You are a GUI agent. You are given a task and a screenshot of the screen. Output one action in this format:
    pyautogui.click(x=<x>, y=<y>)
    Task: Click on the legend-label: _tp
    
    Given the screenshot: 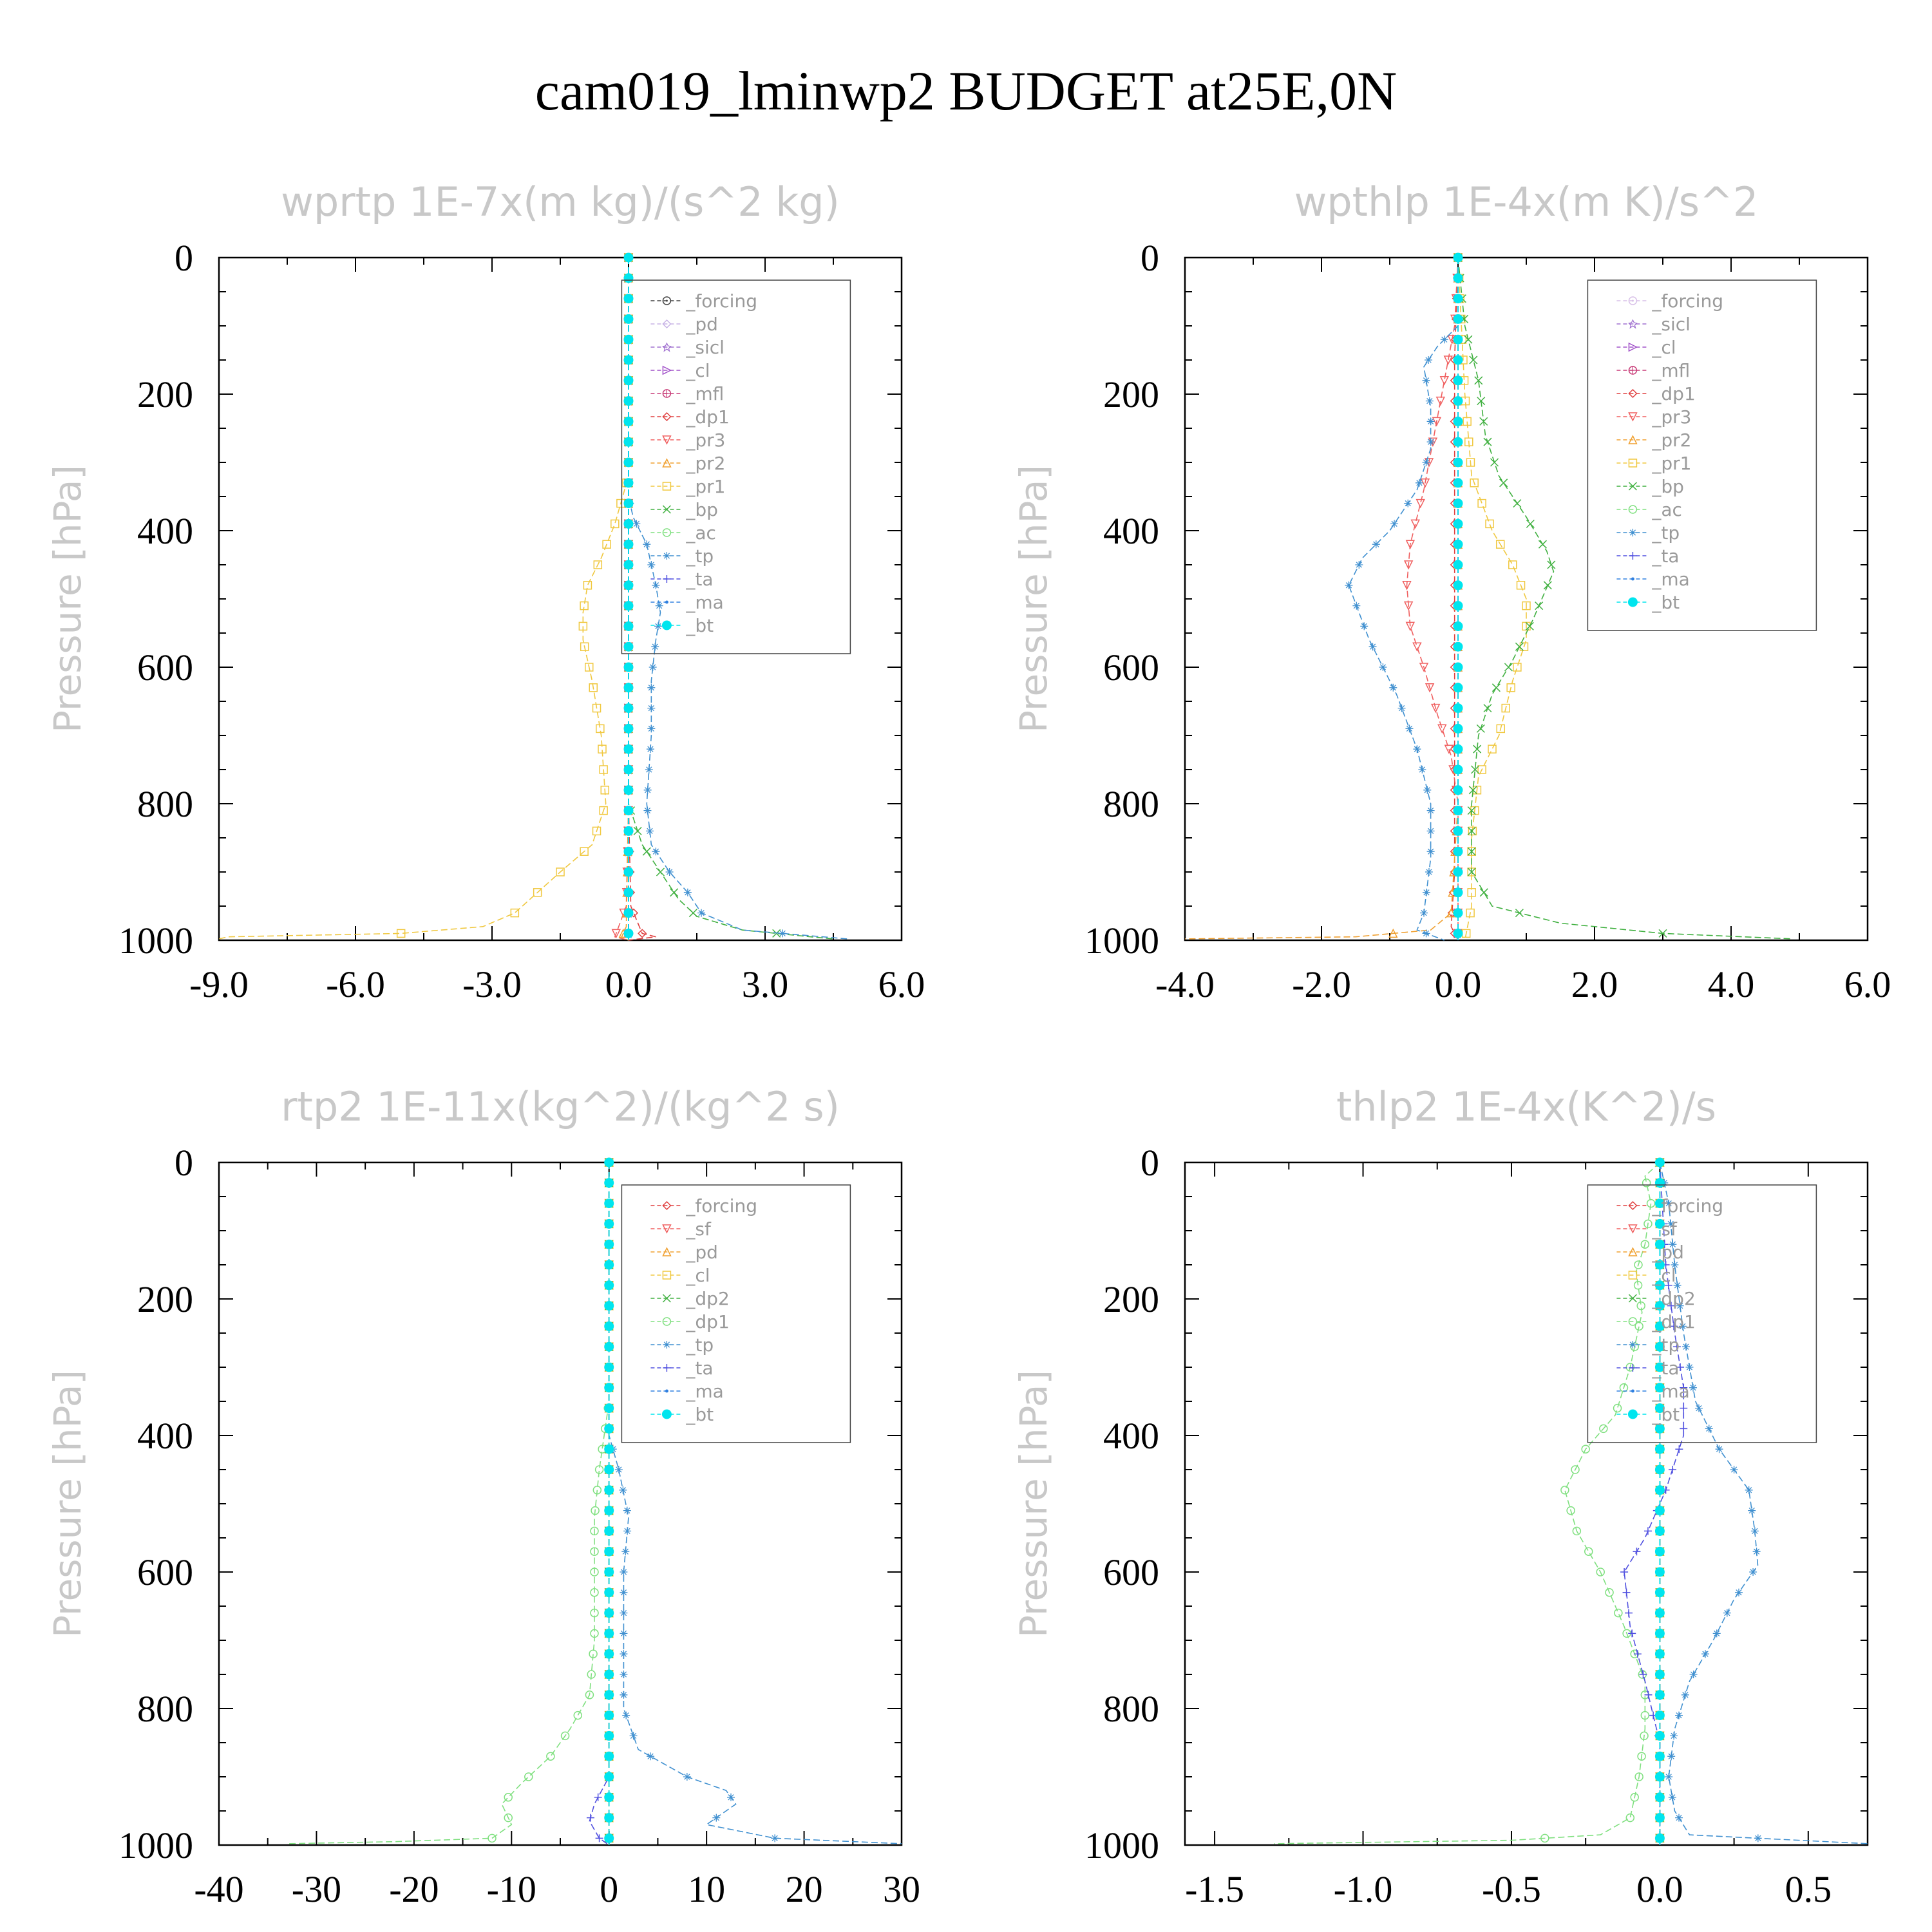 What is the action you would take?
    pyautogui.click(x=699, y=556)
    